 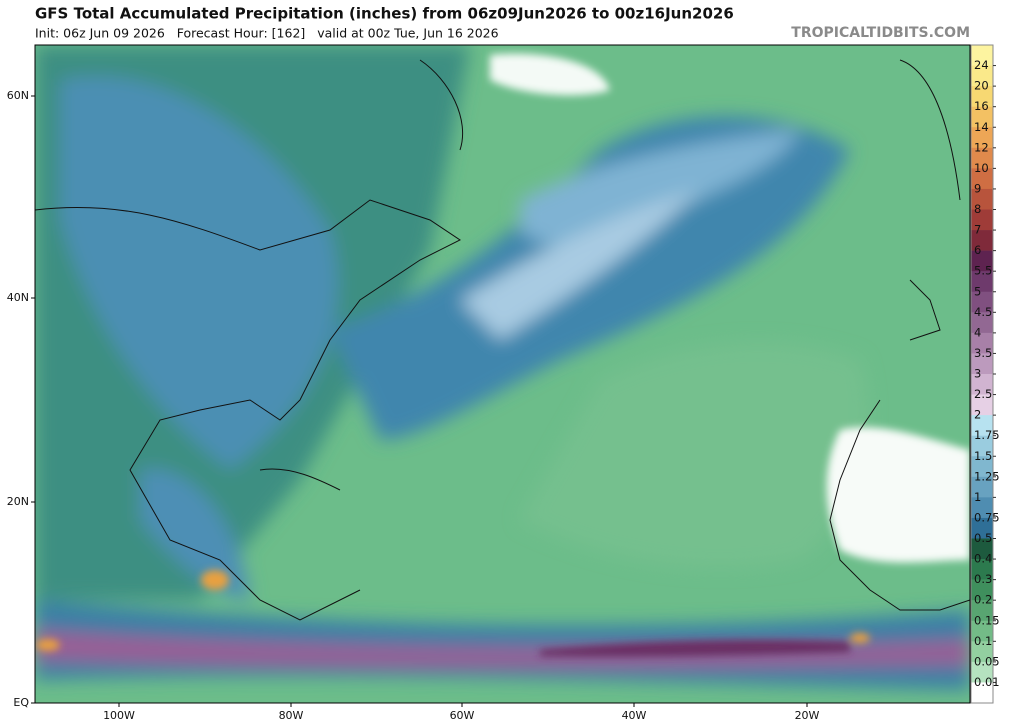 I want to click on lat-label: 20N, so click(x=18, y=501).